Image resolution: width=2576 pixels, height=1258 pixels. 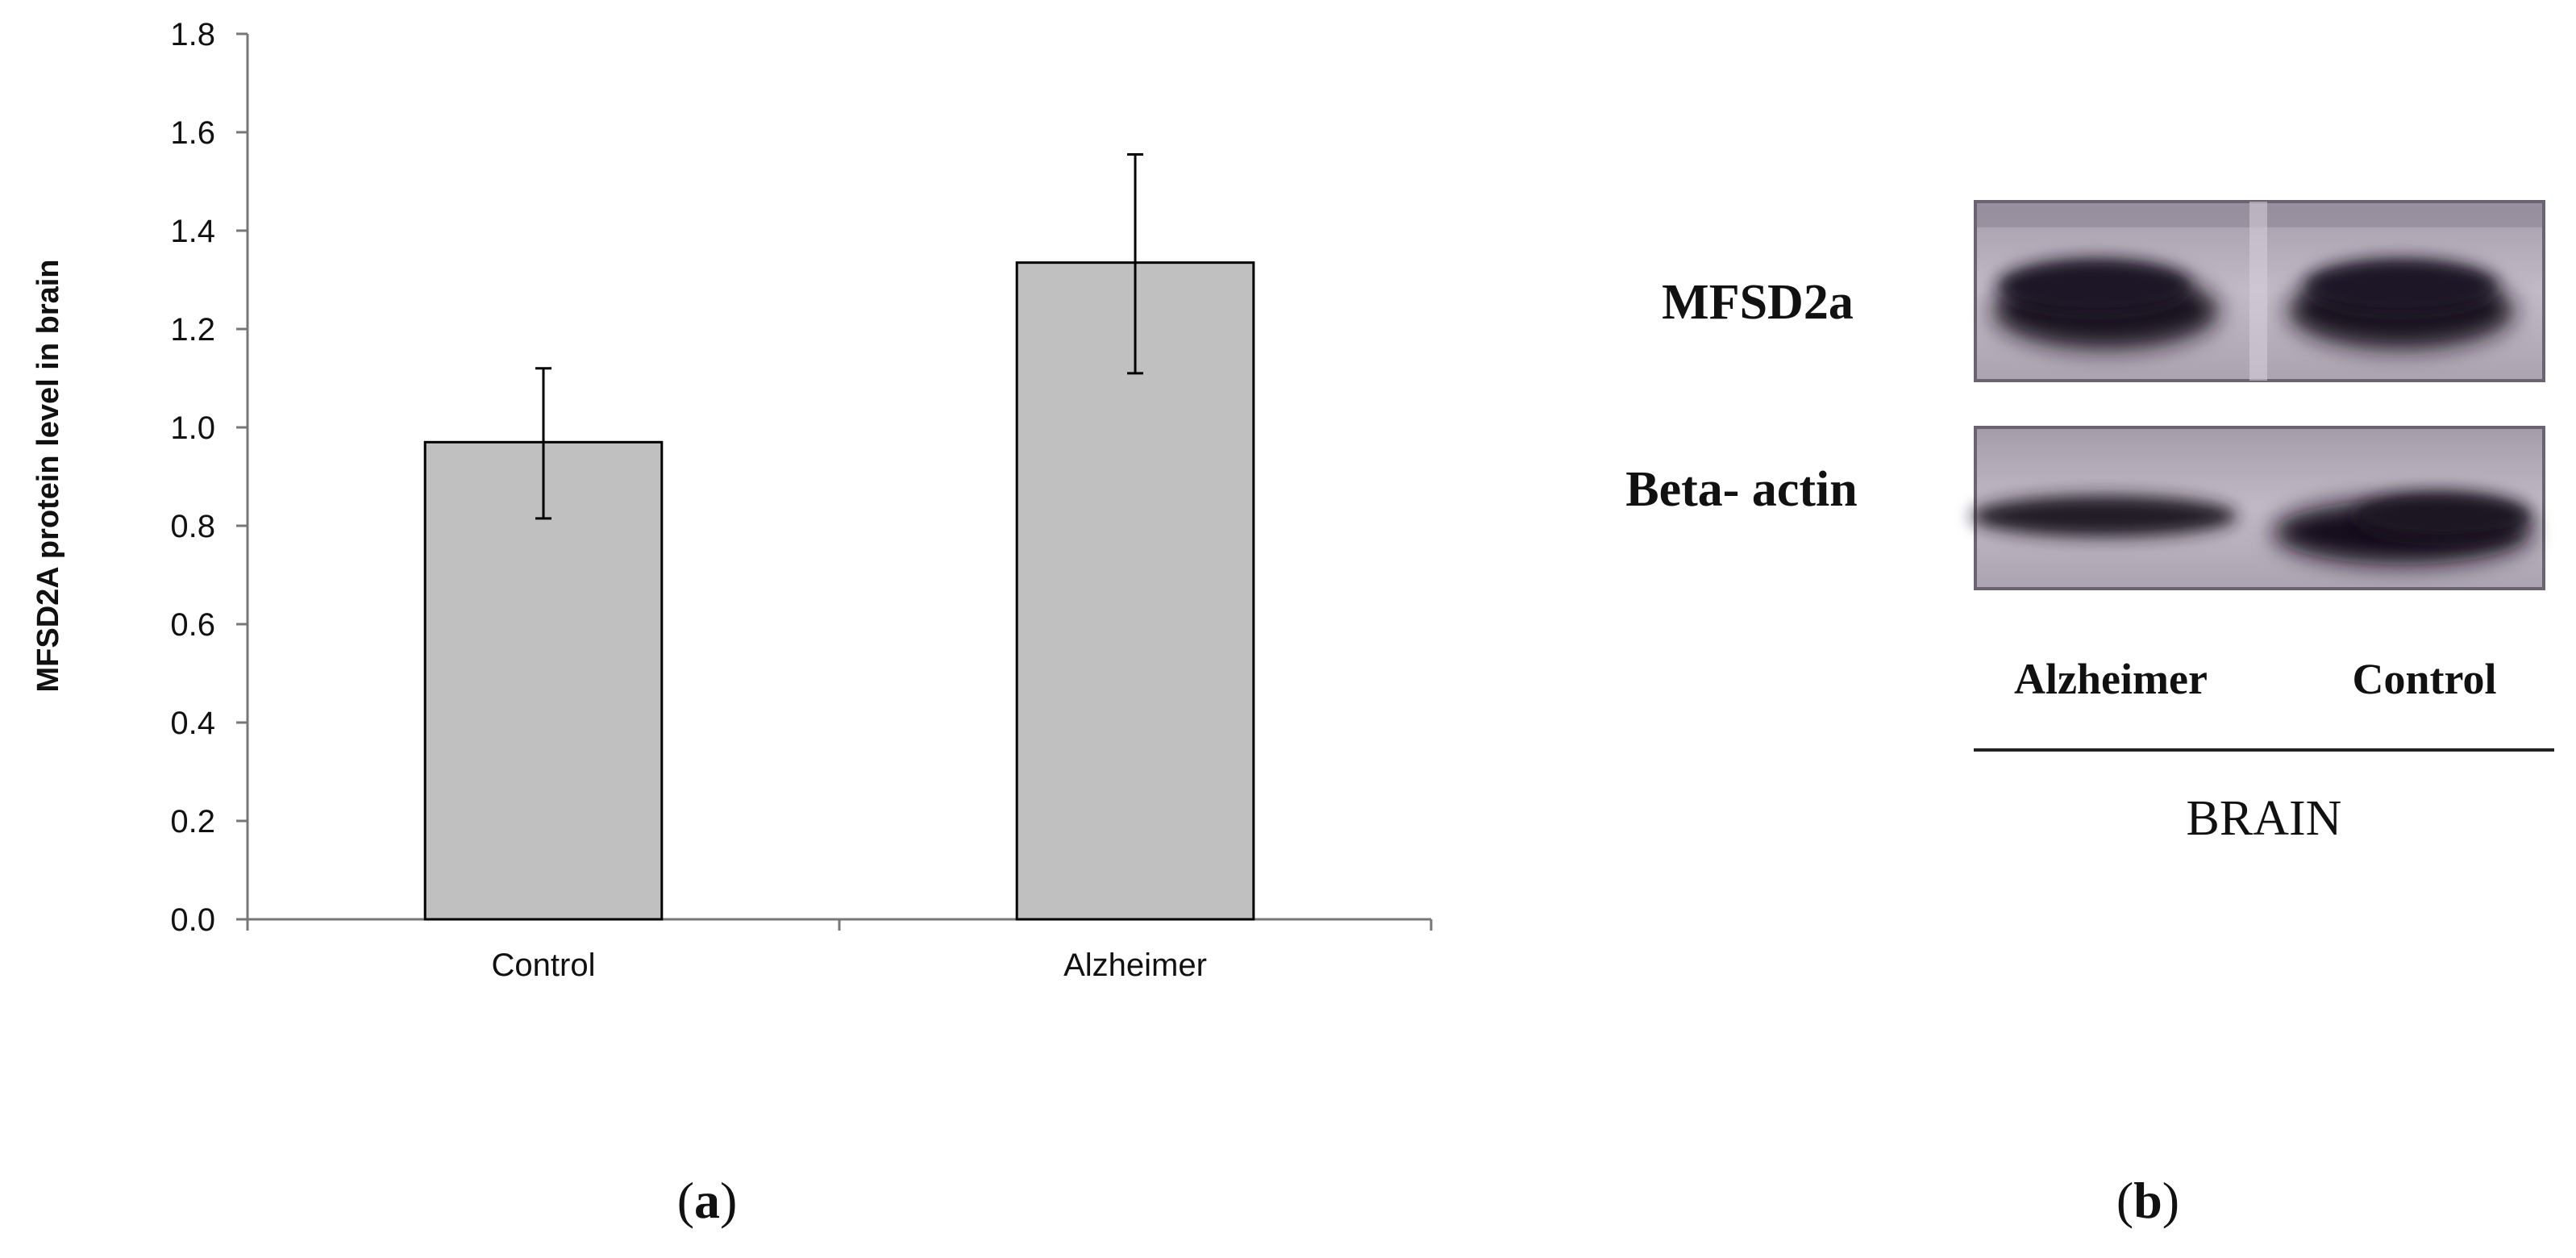 I want to click on y-axis: 0.0 0.2 0.4 0.6 0.8 1.0 1.2 1.4 1.6 1.8, so click(x=209, y=478).